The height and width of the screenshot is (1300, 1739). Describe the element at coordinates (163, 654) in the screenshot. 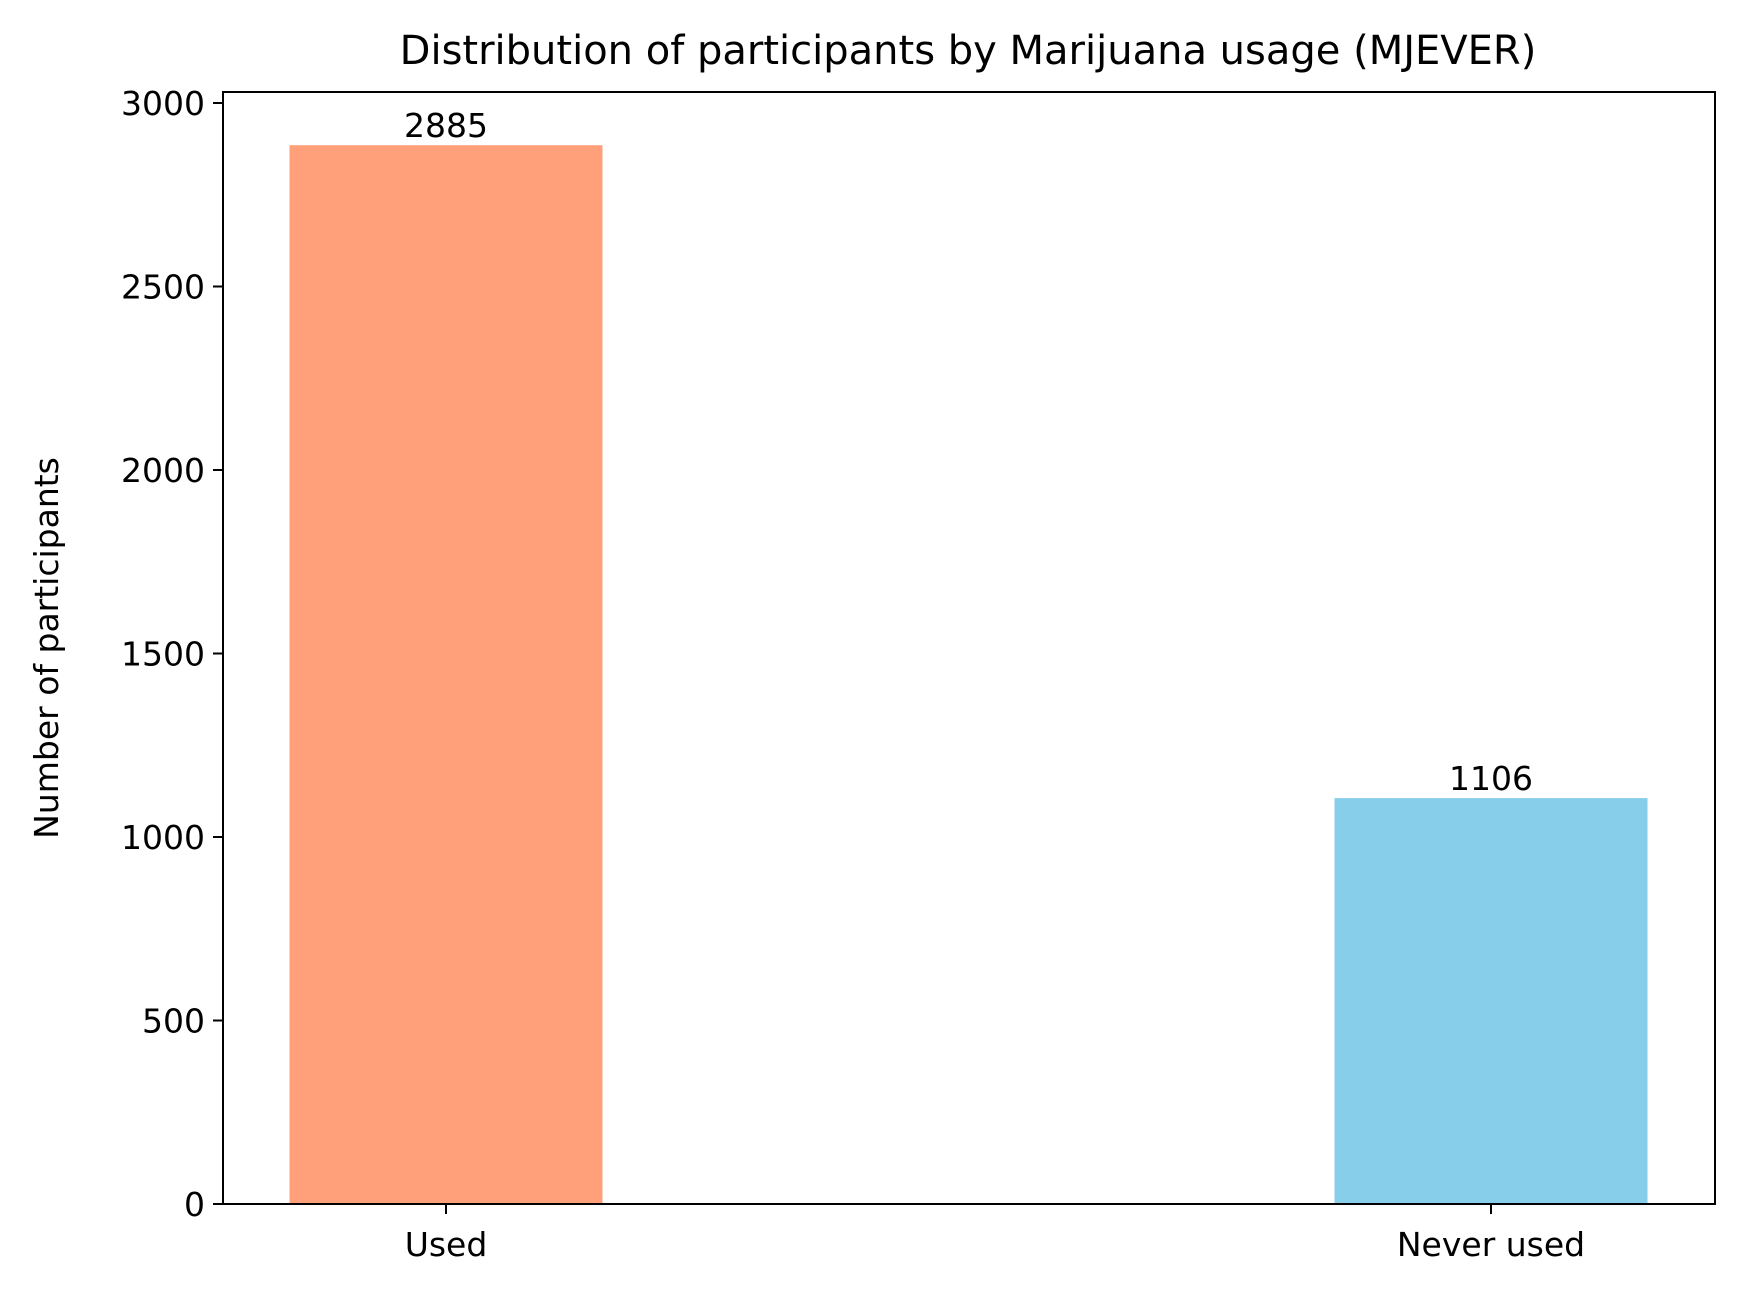

I see `y-tick-label: 1500` at that location.